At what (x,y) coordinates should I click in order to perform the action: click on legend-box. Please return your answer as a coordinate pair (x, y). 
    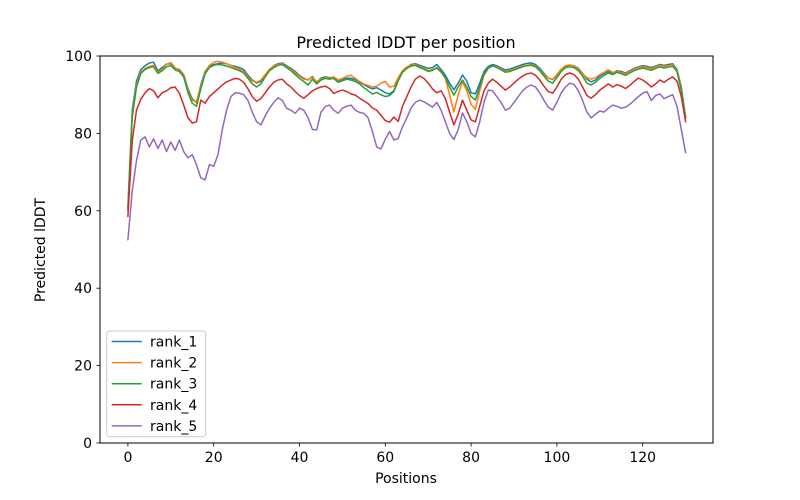
    Looking at the image, I should click on (156, 384).